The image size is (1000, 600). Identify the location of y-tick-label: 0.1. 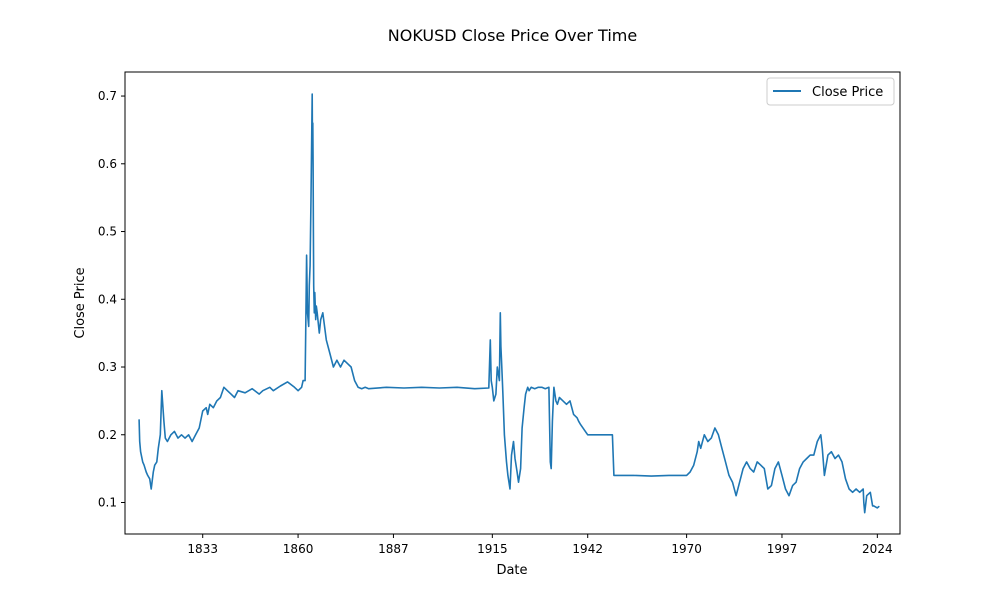
(107, 503).